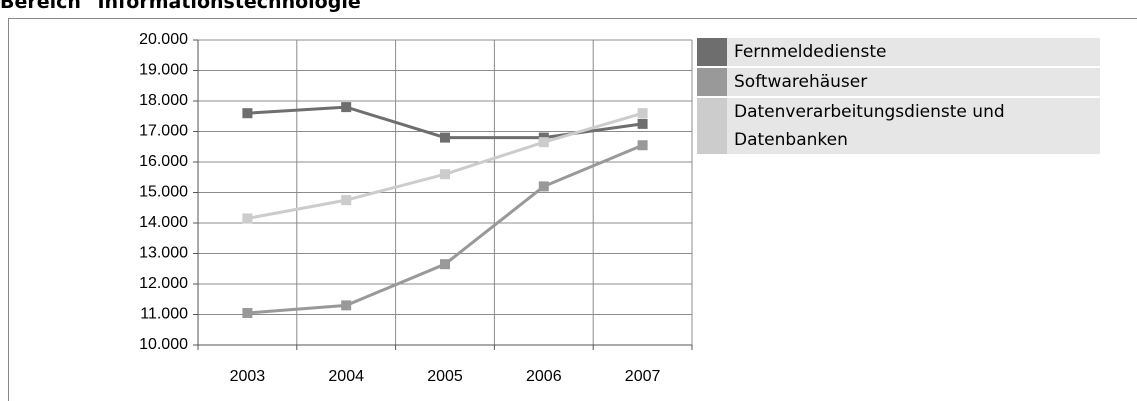 Image resolution: width=1137 pixels, height=401 pixels. I want to click on legend-item: Softwarehäuser, so click(898, 82).